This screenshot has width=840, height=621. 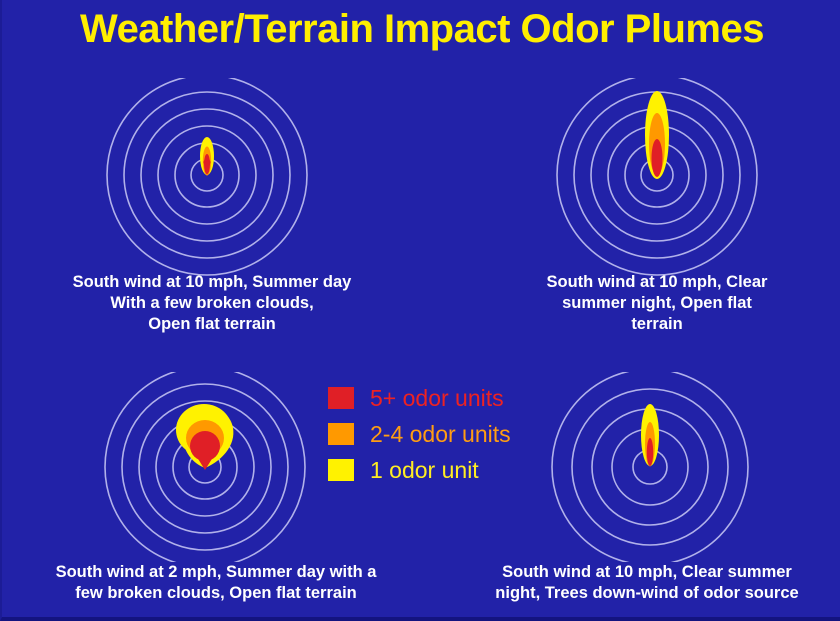 What do you see at coordinates (437, 397) in the screenshot?
I see `legend-label-5-plus: 5+ odor units` at bounding box center [437, 397].